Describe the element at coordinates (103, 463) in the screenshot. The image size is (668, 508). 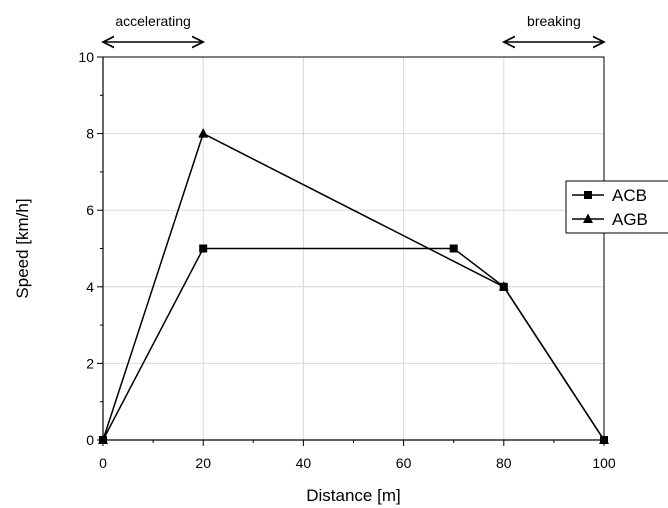
I see `x-tick-label: 0` at that location.